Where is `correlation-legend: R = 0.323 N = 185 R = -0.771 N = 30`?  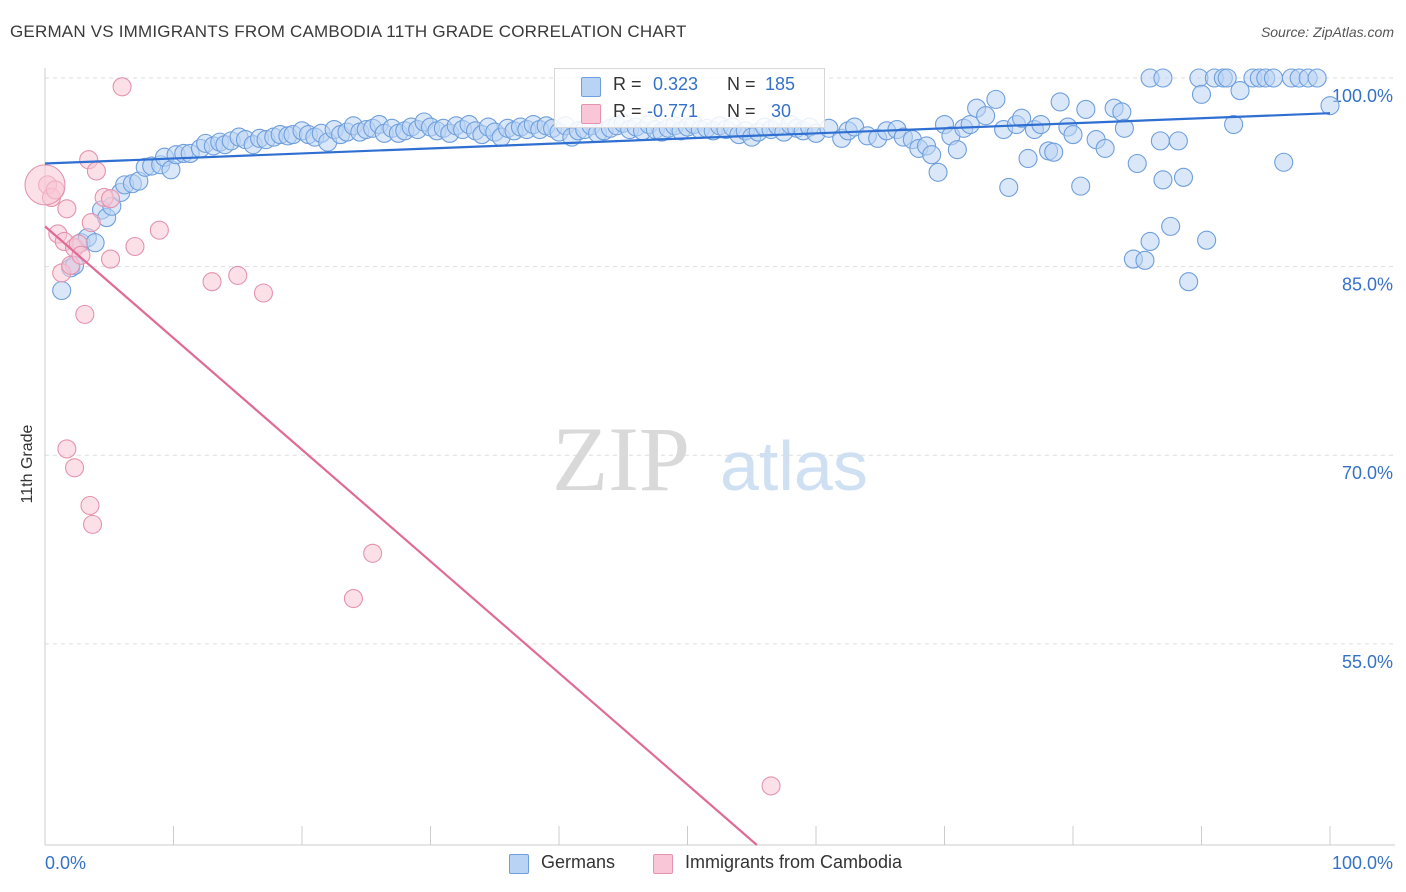
correlation-legend: R = 0.323 N = 185 R = -0.771 N = 30 is located at coordinates (689, 98).